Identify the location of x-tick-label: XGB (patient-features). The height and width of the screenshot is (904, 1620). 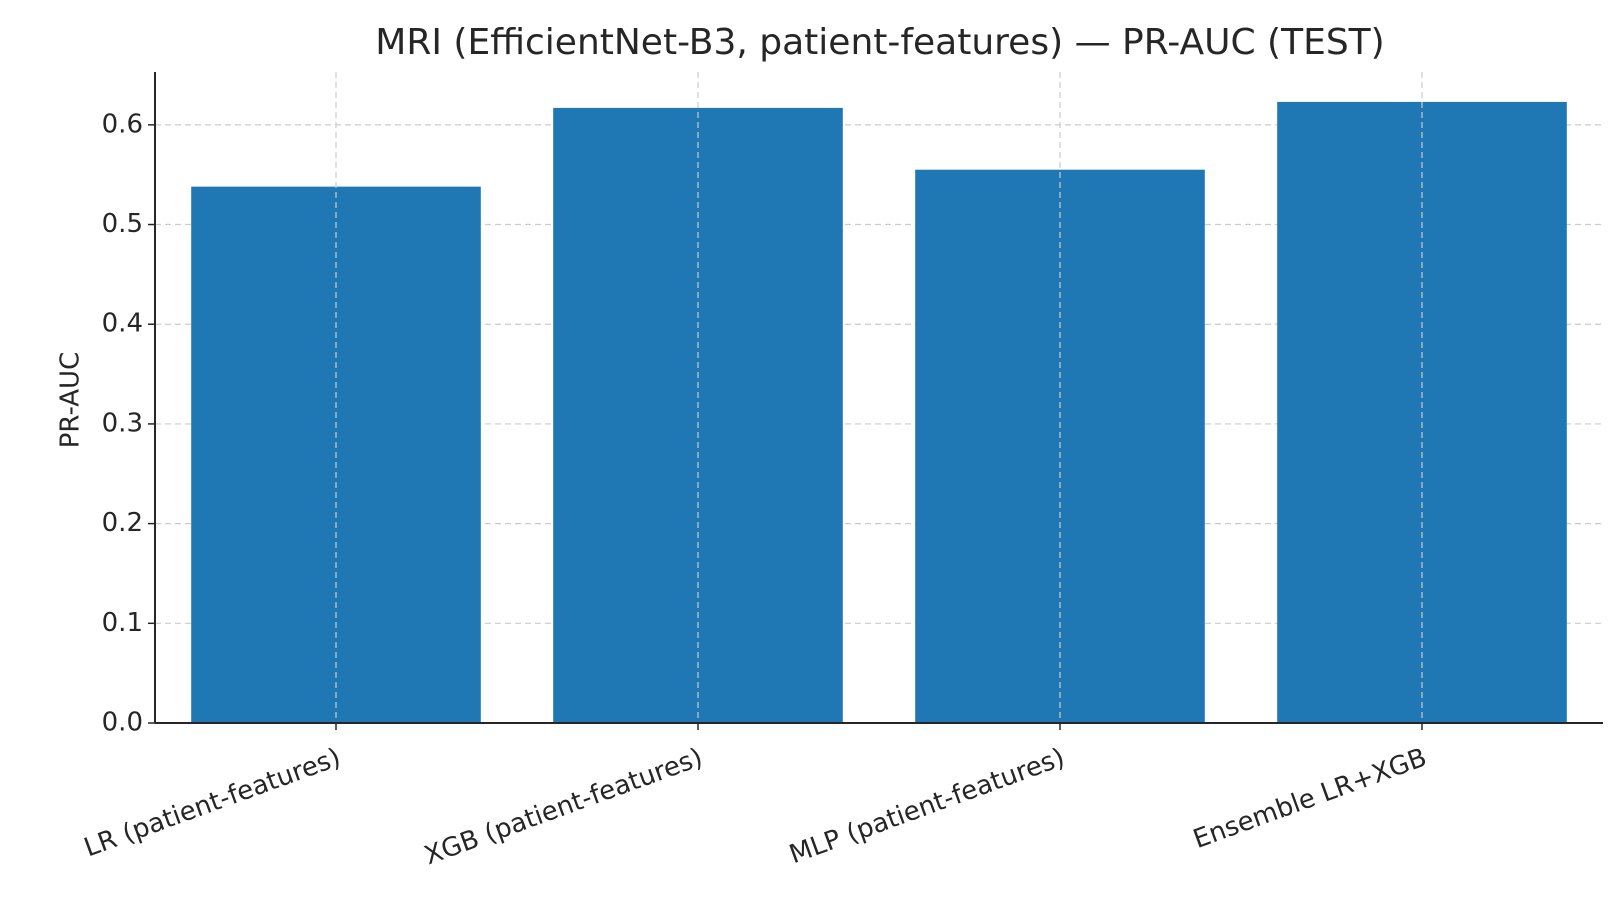
(563, 807).